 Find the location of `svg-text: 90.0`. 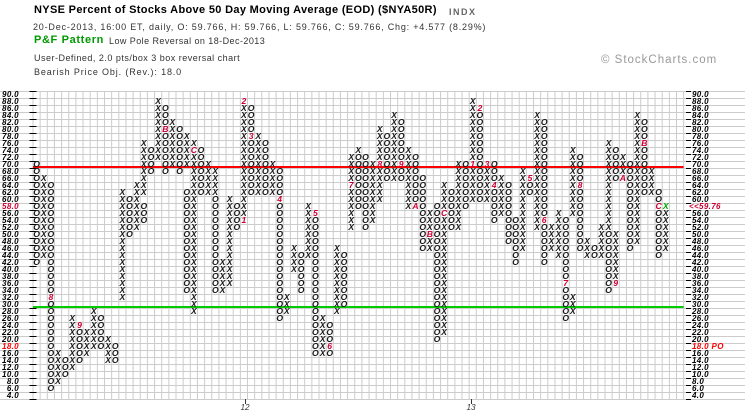

svg-text: 90.0 is located at coordinates (10, 94).